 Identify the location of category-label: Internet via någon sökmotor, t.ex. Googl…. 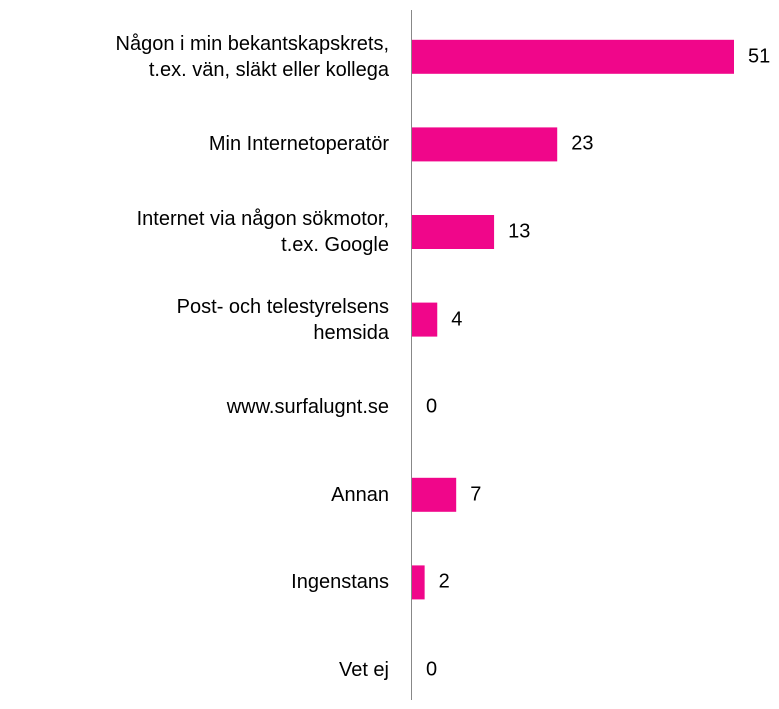
(262, 232).